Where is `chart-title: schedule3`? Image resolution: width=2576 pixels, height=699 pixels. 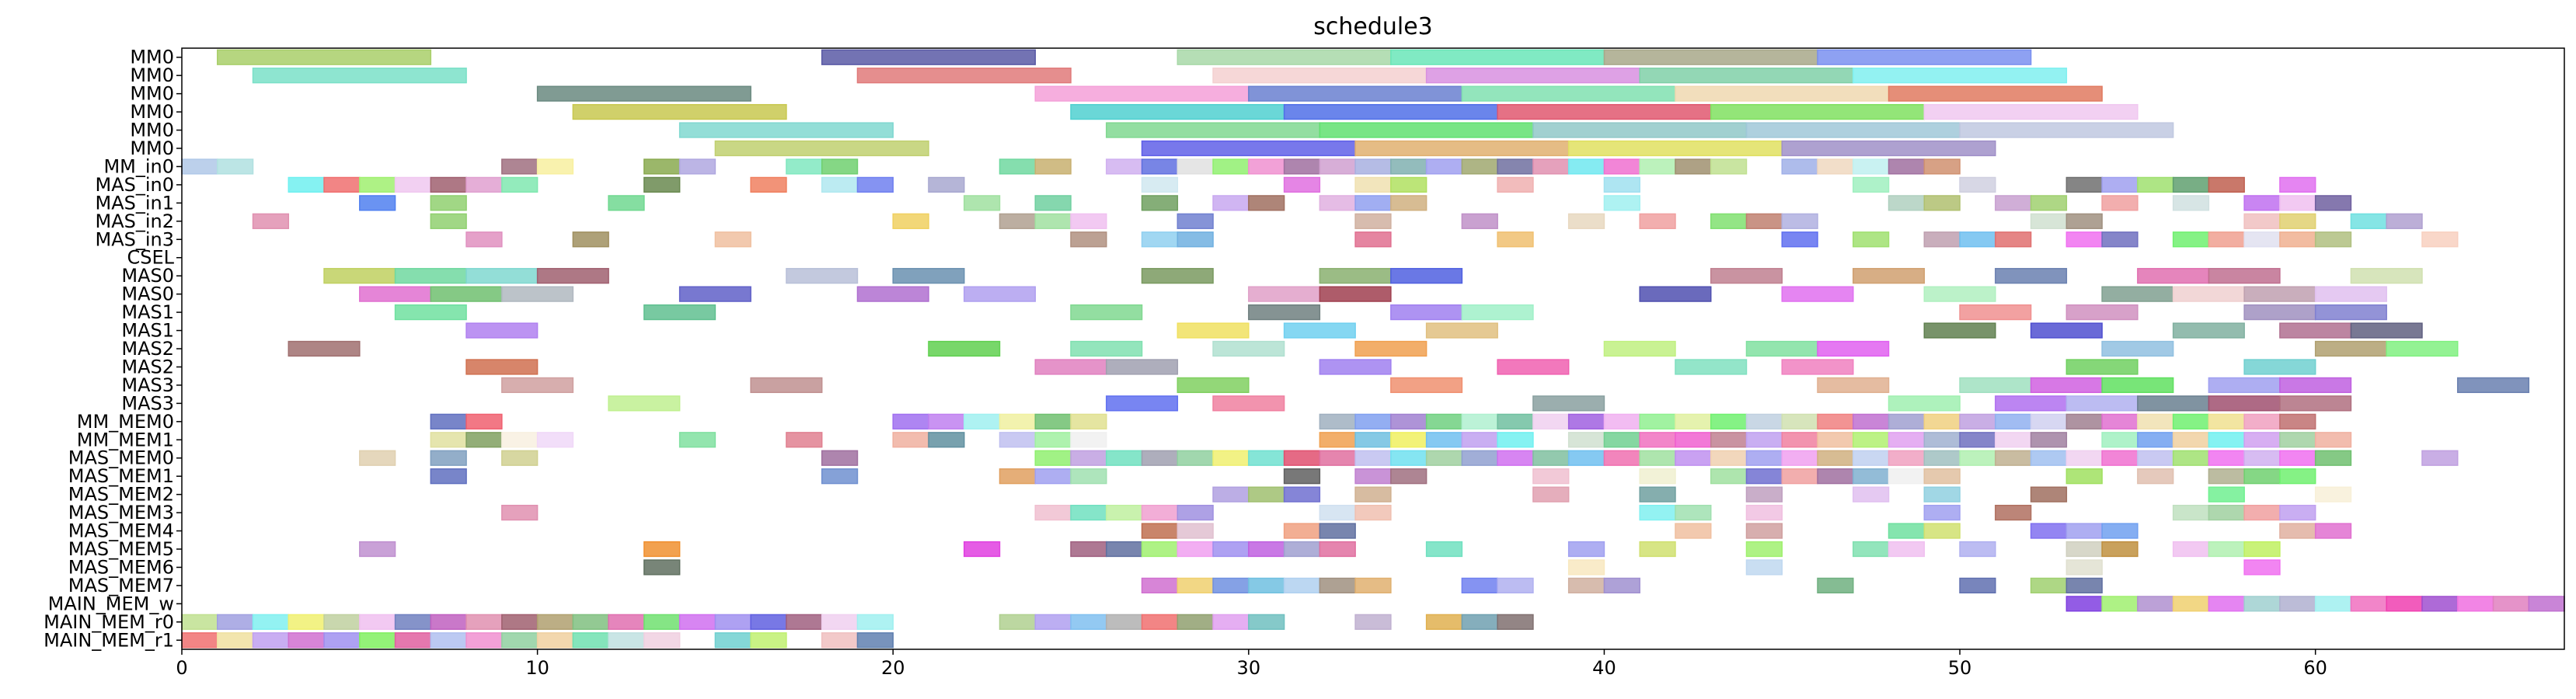
chart-title: schedule3 is located at coordinates (1373, 26).